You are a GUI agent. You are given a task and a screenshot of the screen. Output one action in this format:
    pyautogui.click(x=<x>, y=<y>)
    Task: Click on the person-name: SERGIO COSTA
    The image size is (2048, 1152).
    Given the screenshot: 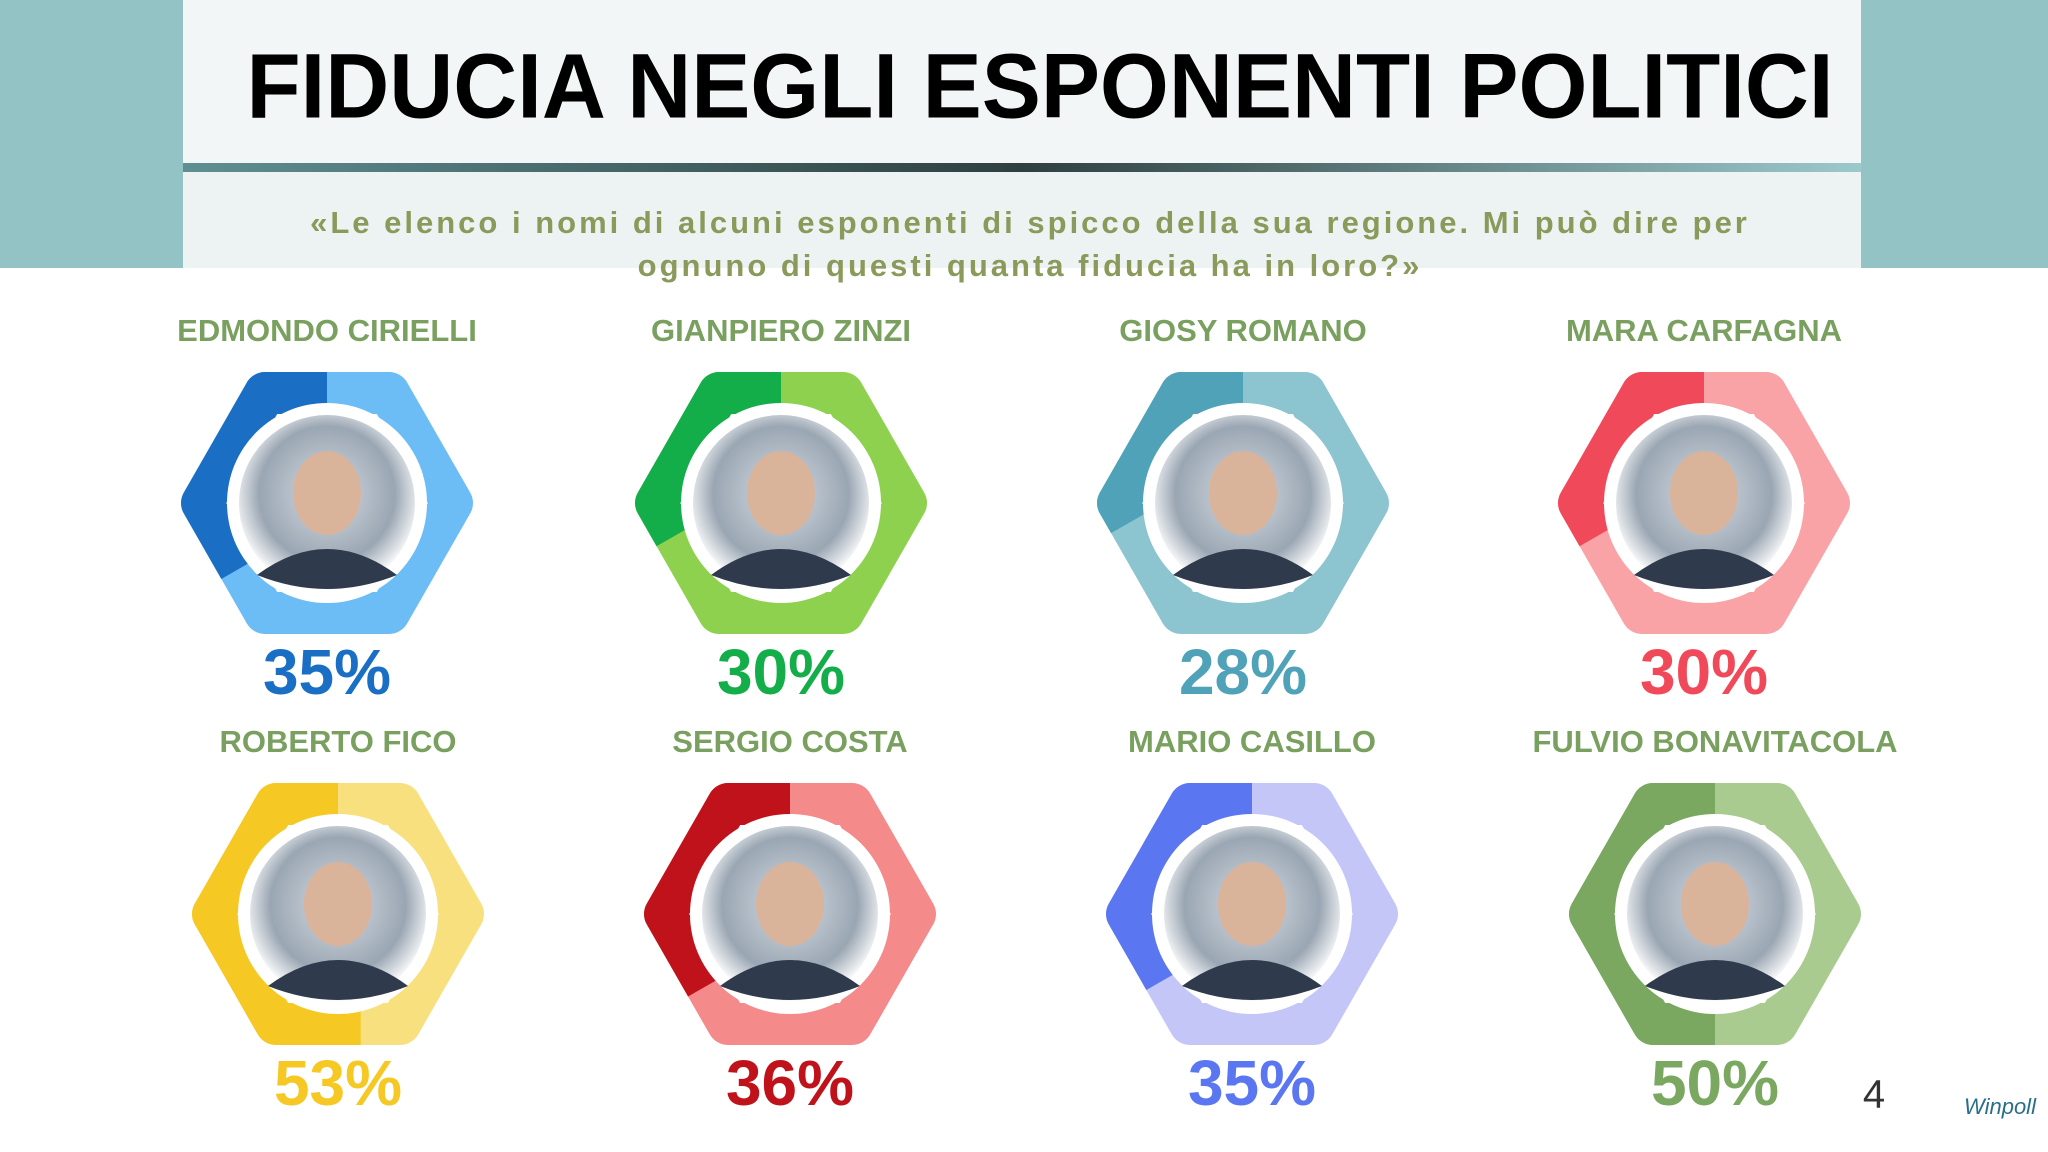 What is the action you would take?
    pyautogui.click(x=789, y=741)
    